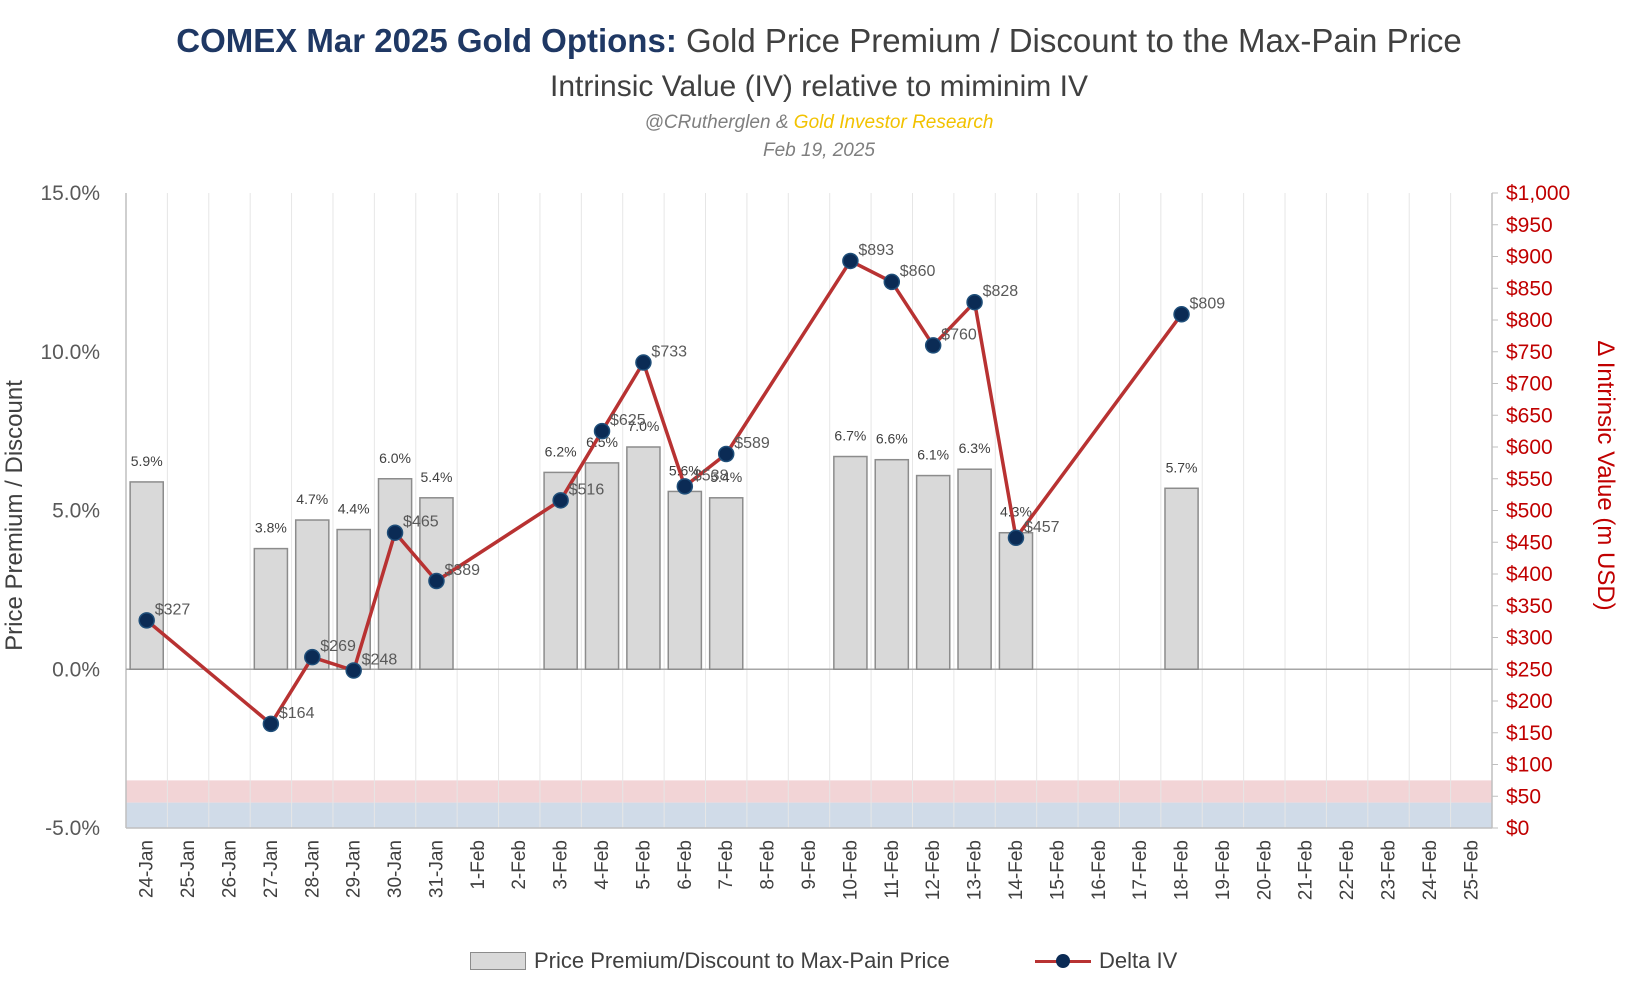  Describe the element at coordinates (312, 869) in the screenshot. I see `x-tick-label: 28-Jan` at that location.